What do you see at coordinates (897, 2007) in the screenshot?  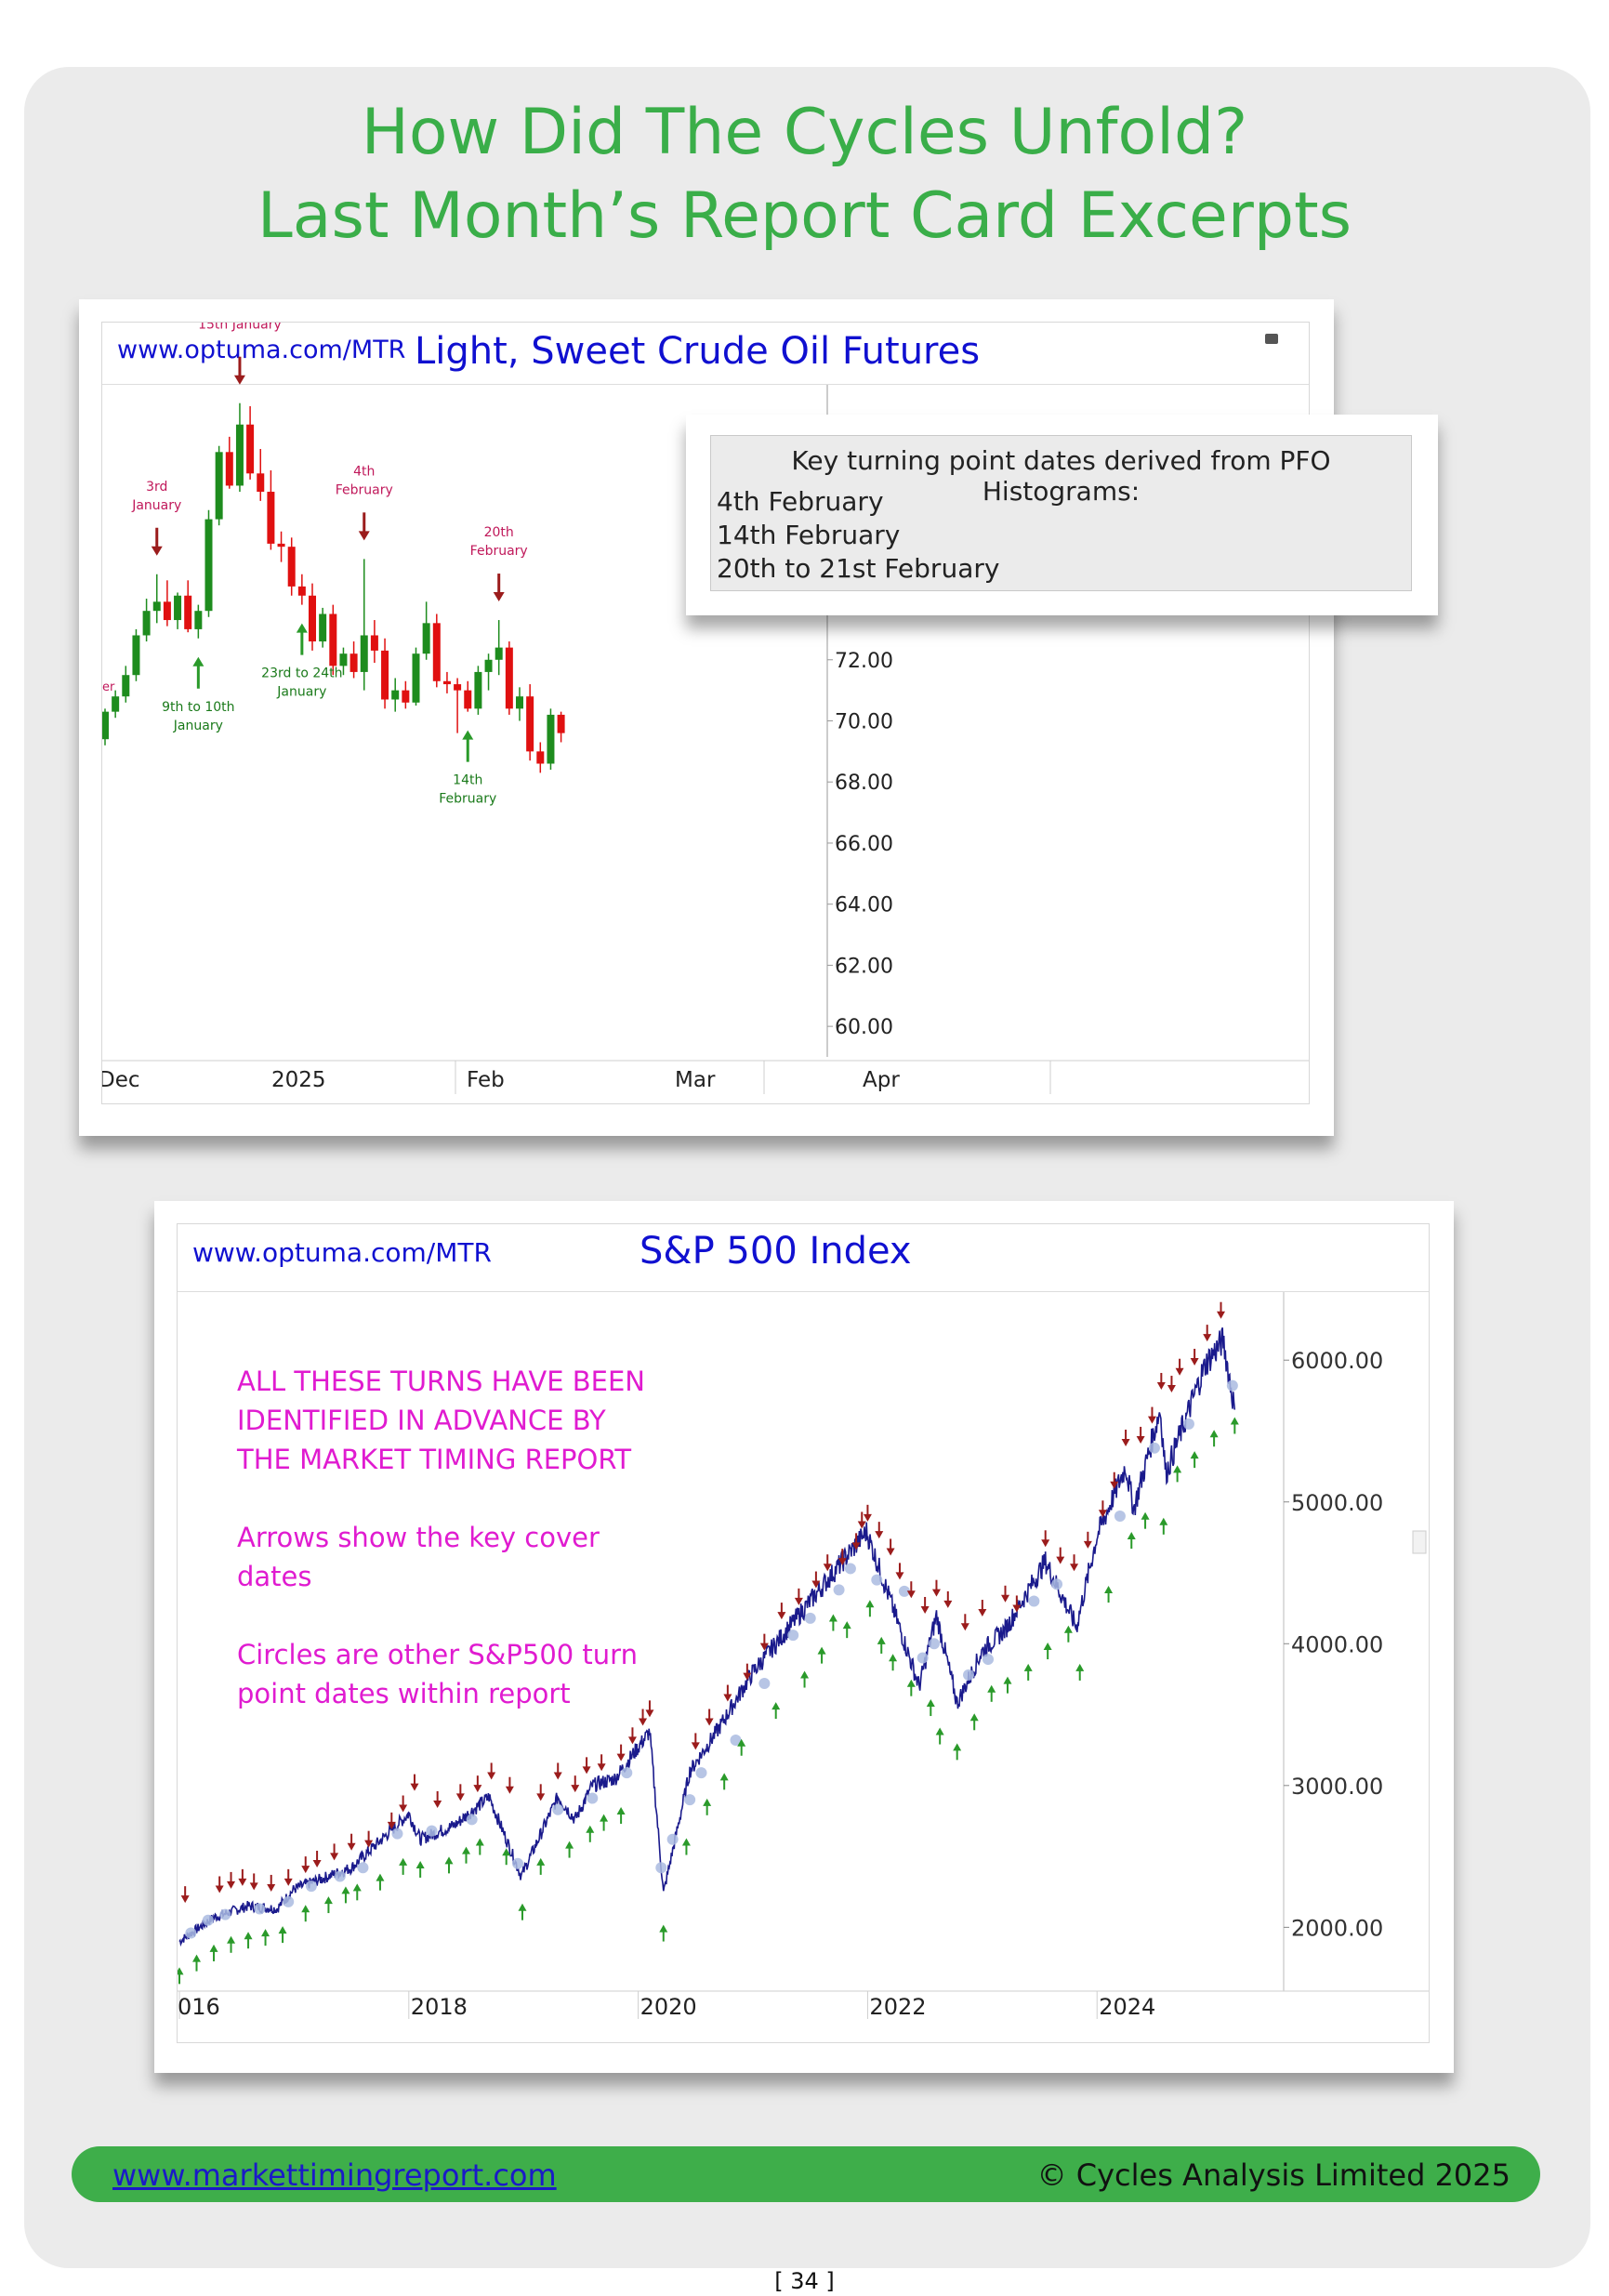 I see `x-tick-label: 2022` at bounding box center [897, 2007].